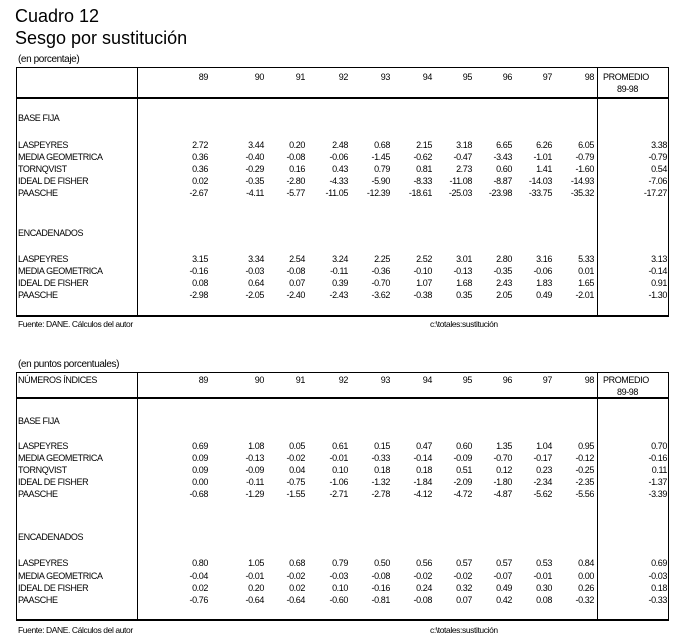 Image resolution: width=684 pixels, height=643 pixels. What do you see at coordinates (203, 77) in the screenshot?
I see `column-header-89: 89` at bounding box center [203, 77].